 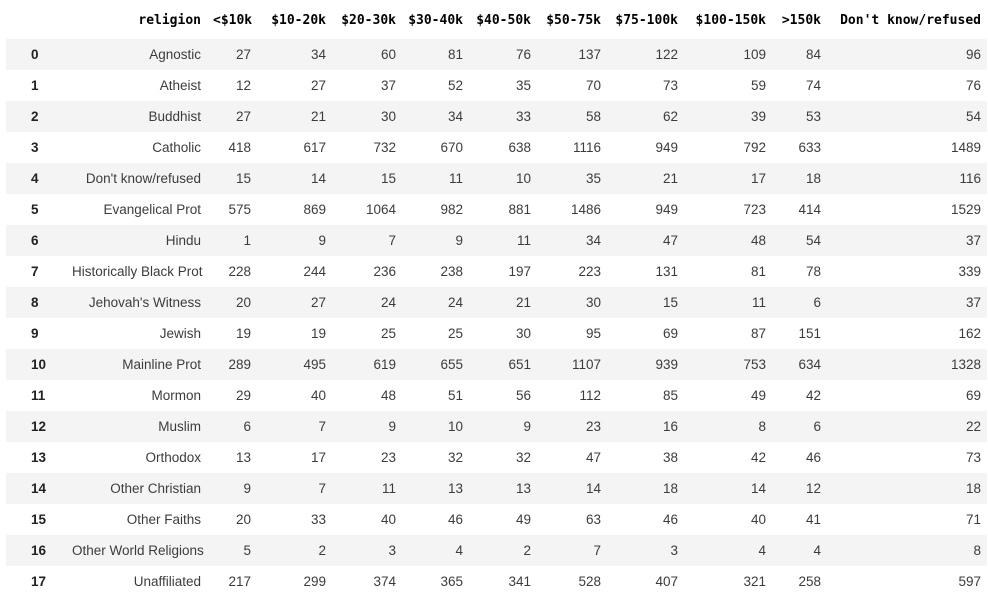 I want to click on value-cell: 197, so click(x=519, y=271).